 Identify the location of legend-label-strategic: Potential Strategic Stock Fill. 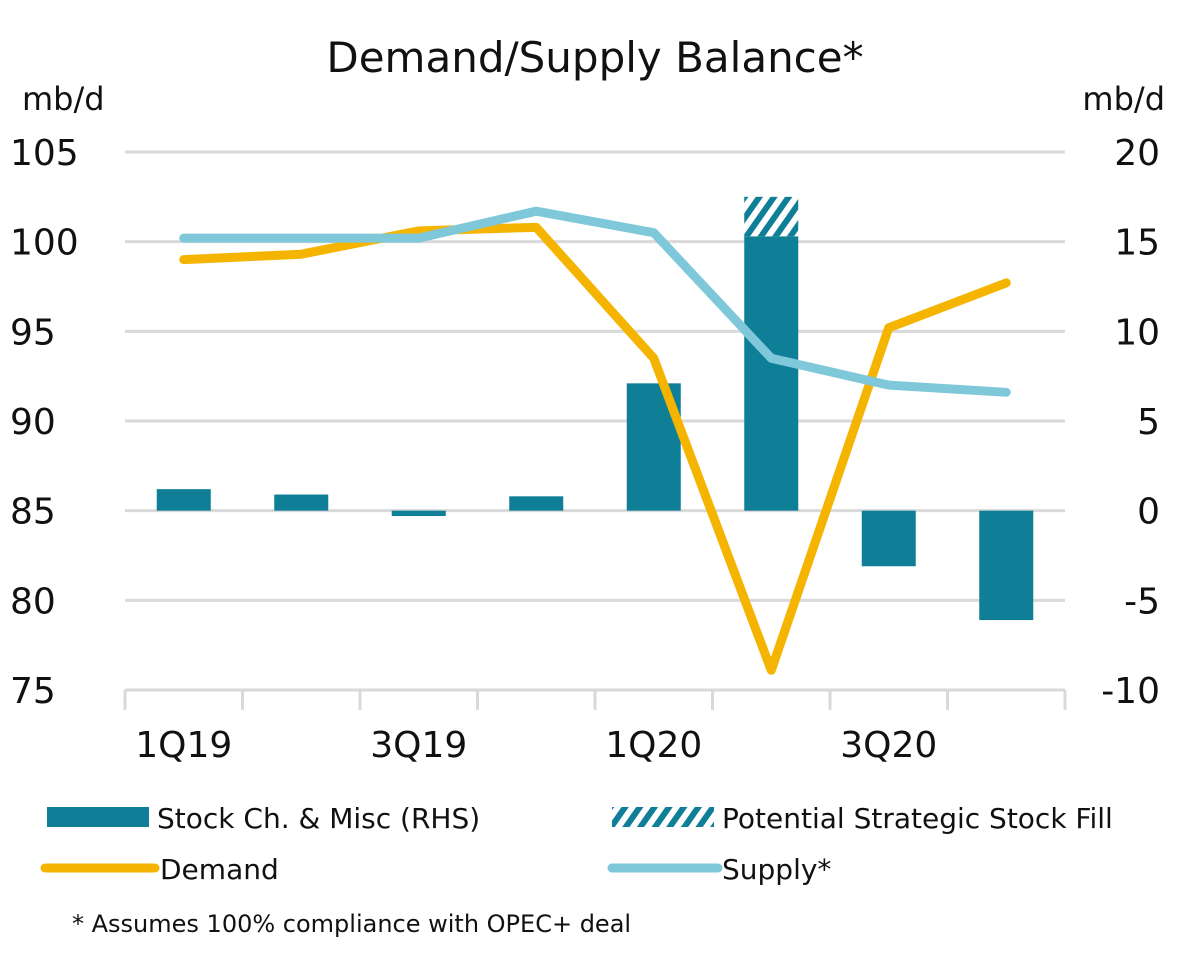
(917, 818).